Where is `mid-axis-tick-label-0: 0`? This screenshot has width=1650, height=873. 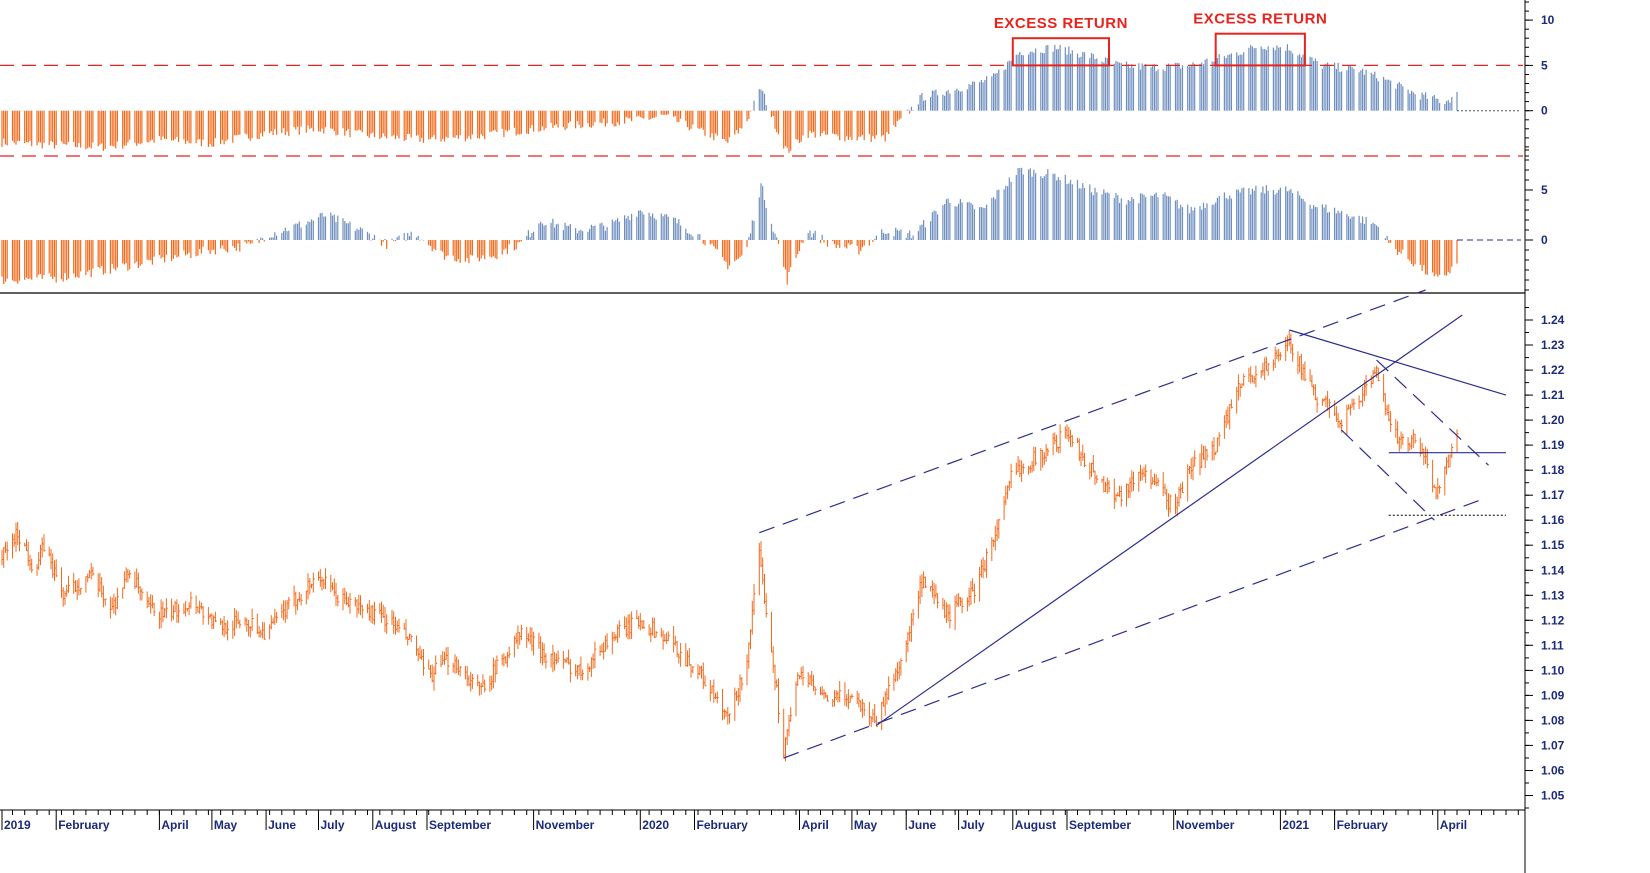 mid-axis-tick-label-0: 0 is located at coordinates (1544, 240).